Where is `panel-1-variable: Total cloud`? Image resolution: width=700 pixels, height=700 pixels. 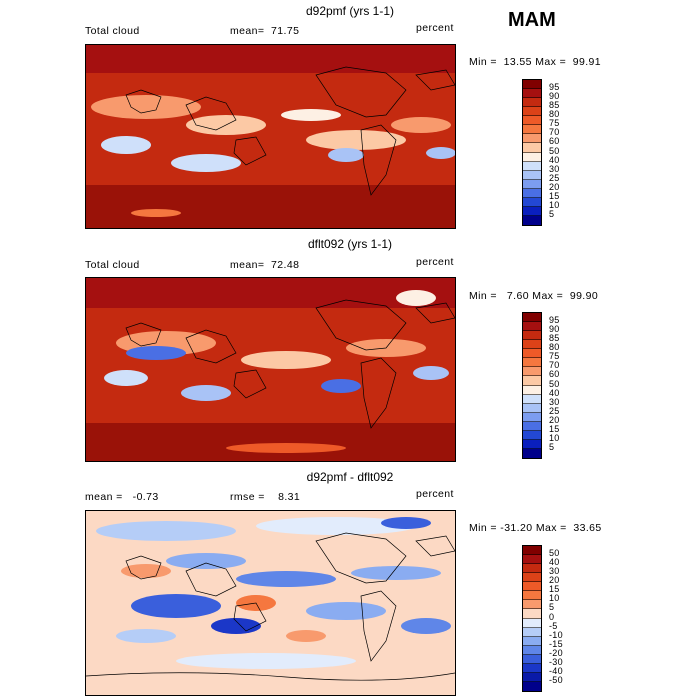
panel-1-variable: Total cloud is located at coordinates (112, 31).